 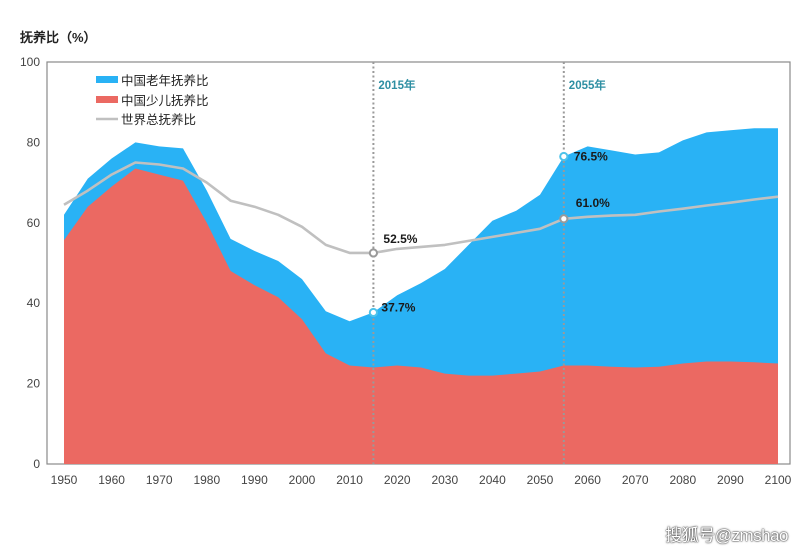 What do you see at coordinates (373, 312) in the screenshot?
I see `marker-point-old-2015` at bounding box center [373, 312].